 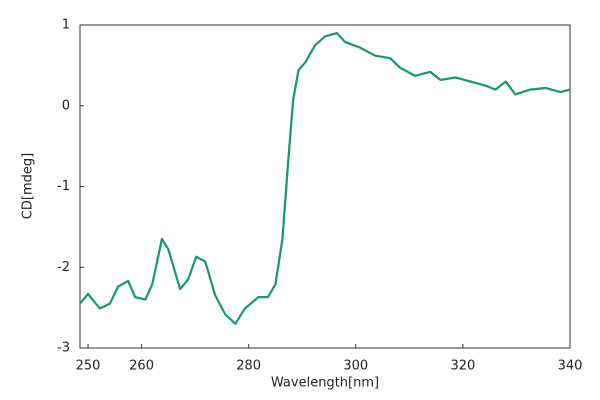 What do you see at coordinates (66, 25) in the screenshot?
I see `y-tick-label: 1` at bounding box center [66, 25].